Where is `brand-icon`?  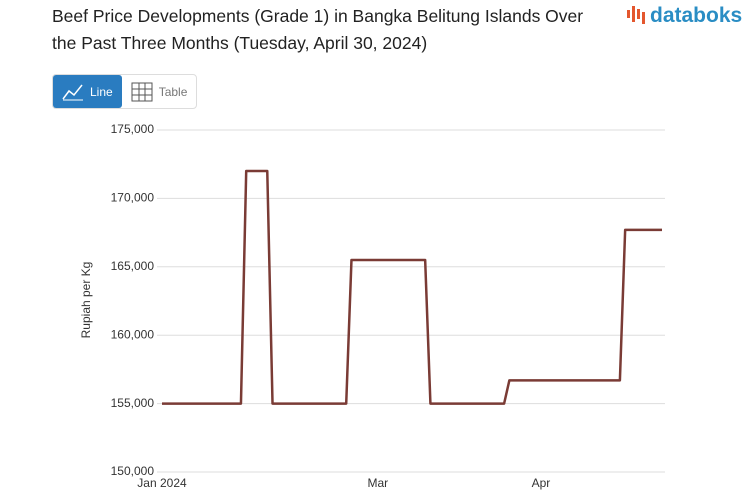
brand-icon is located at coordinates (636, 15).